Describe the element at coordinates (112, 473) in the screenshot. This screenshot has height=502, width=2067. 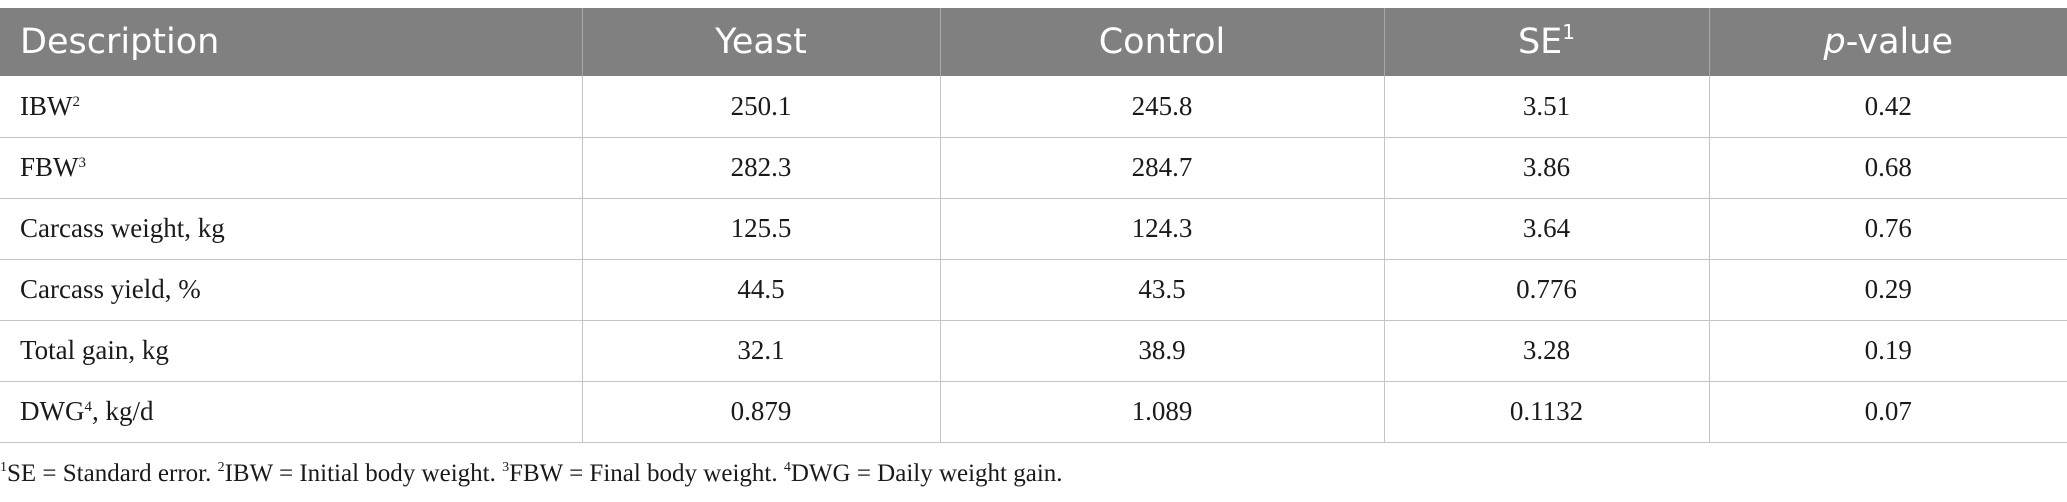
I see `footnote-text: SE = Standard error.` at that location.